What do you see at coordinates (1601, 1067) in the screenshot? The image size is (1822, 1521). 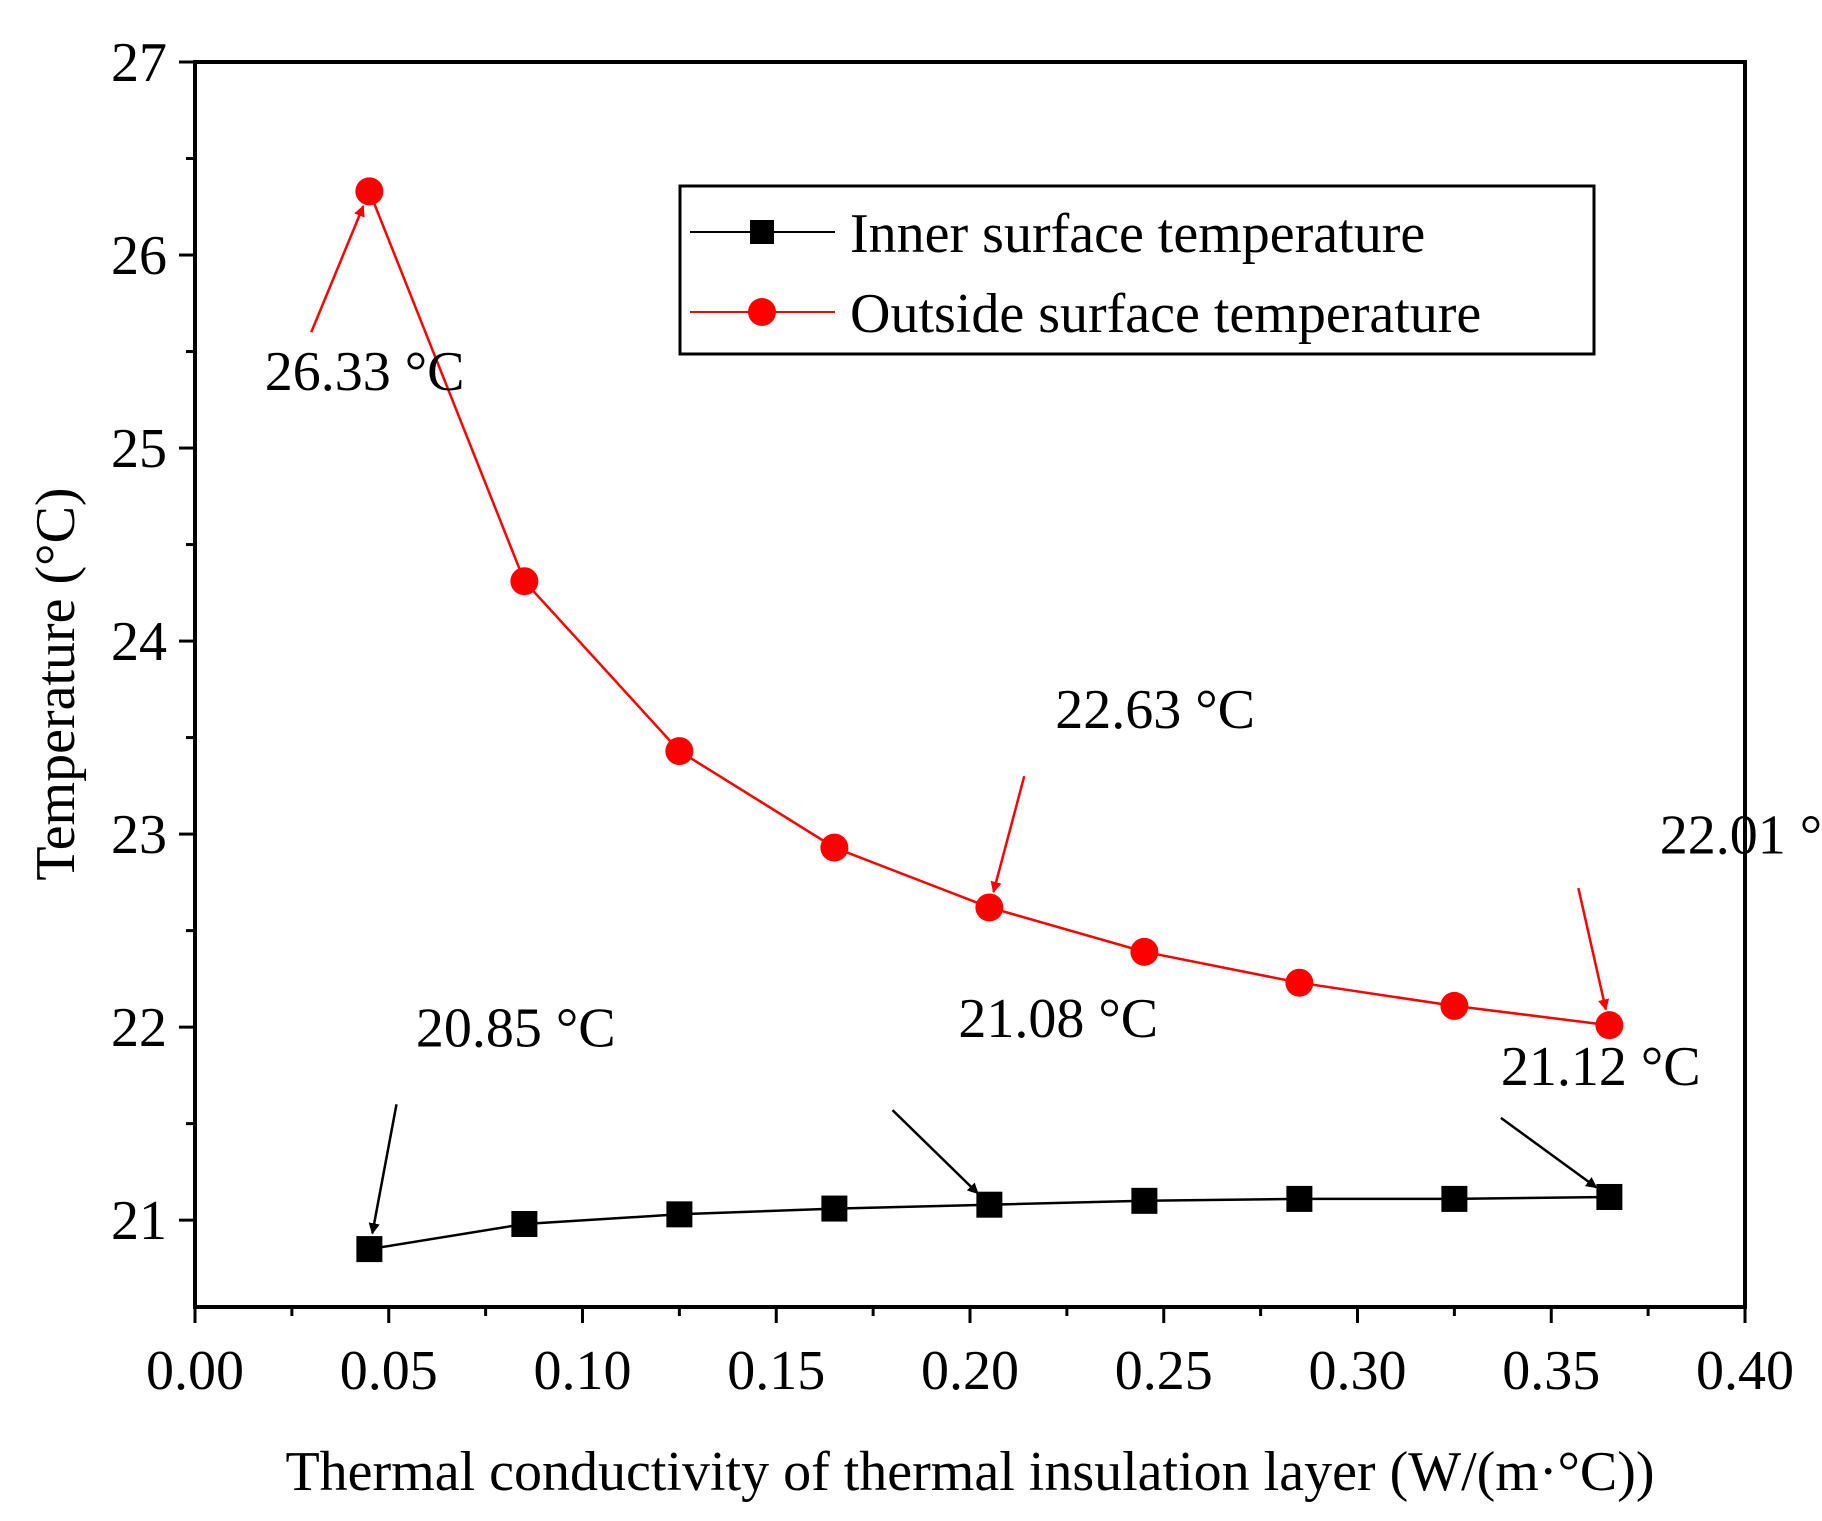 I see `annotation-label: 21.12 °C` at bounding box center [1601, 1067].